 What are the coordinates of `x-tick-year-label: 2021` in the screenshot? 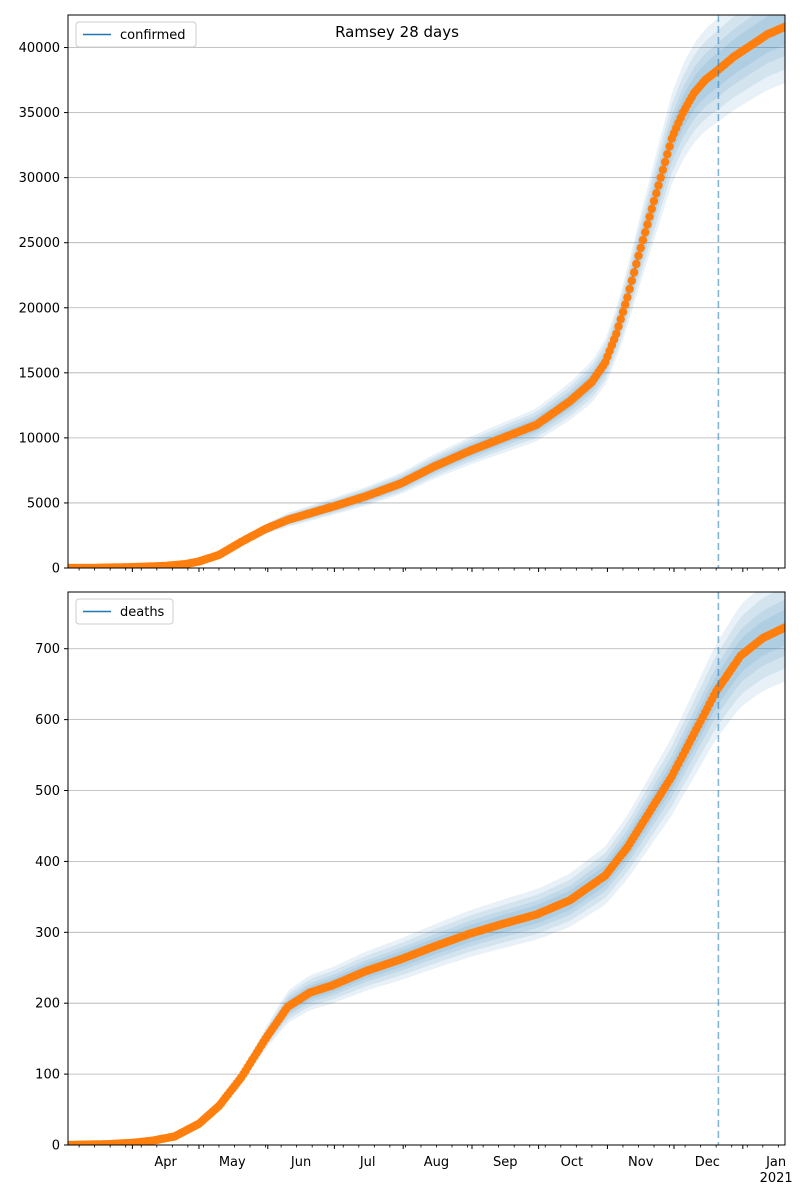 It's located at (776, 1178).